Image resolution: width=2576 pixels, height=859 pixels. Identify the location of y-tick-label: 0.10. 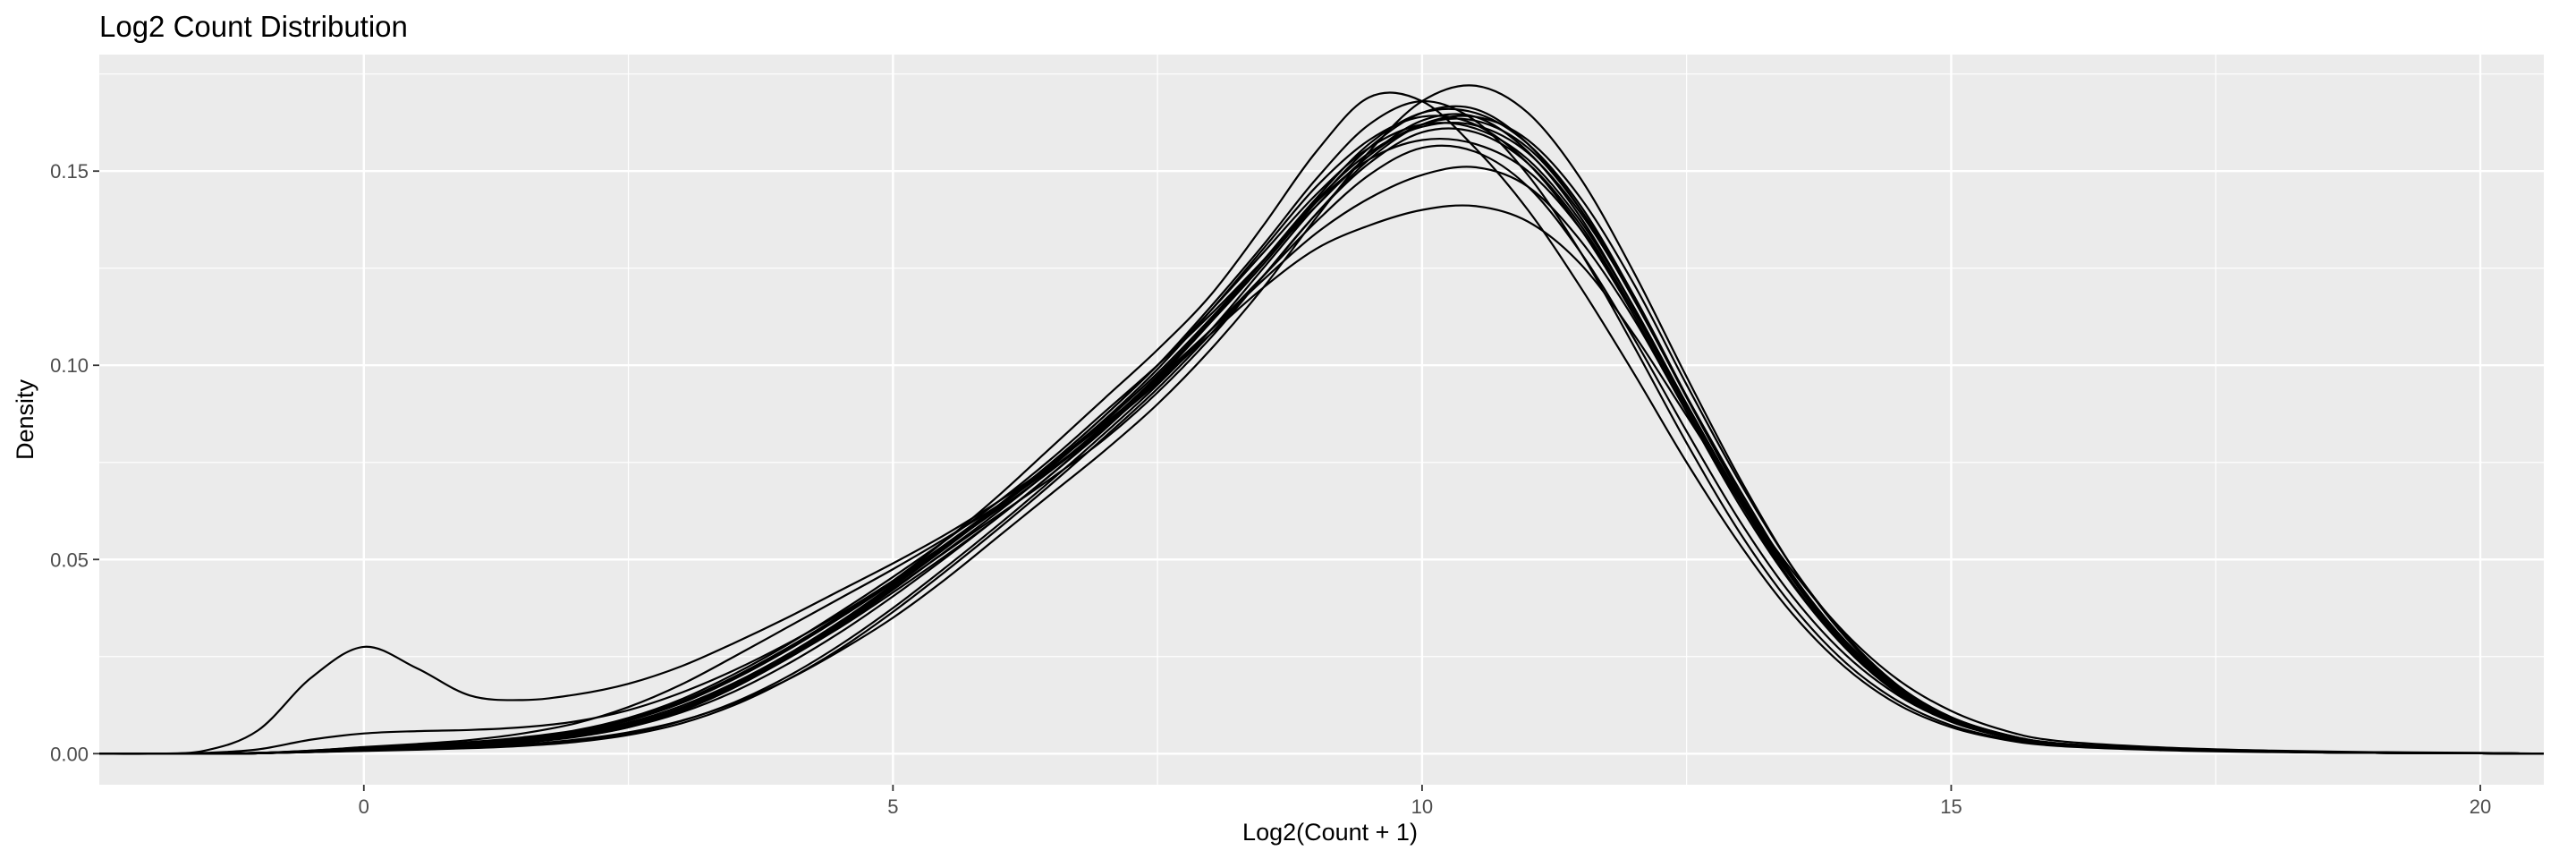
(69, 365).